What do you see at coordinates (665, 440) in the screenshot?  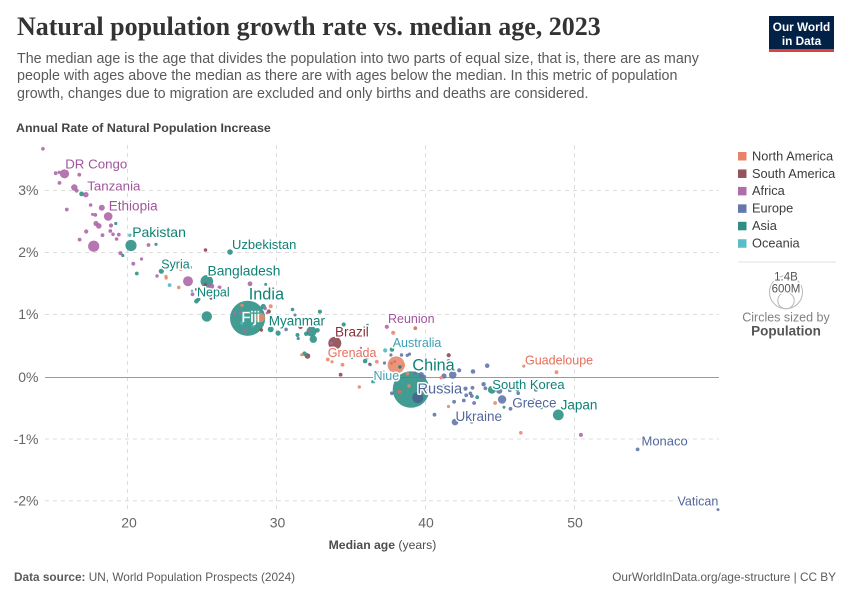 I see `svg-text: Monaco` at bounding box center [665, 440].